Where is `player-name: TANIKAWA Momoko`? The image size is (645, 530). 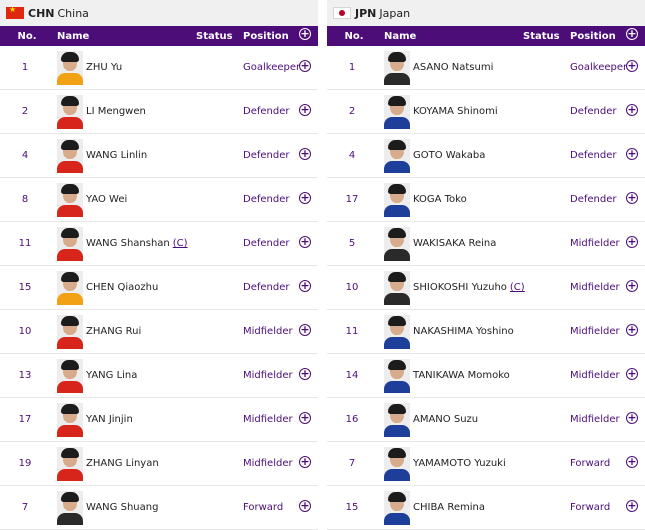 player-name: TANIKAWA Momoko is located at coordinates (461, 375).